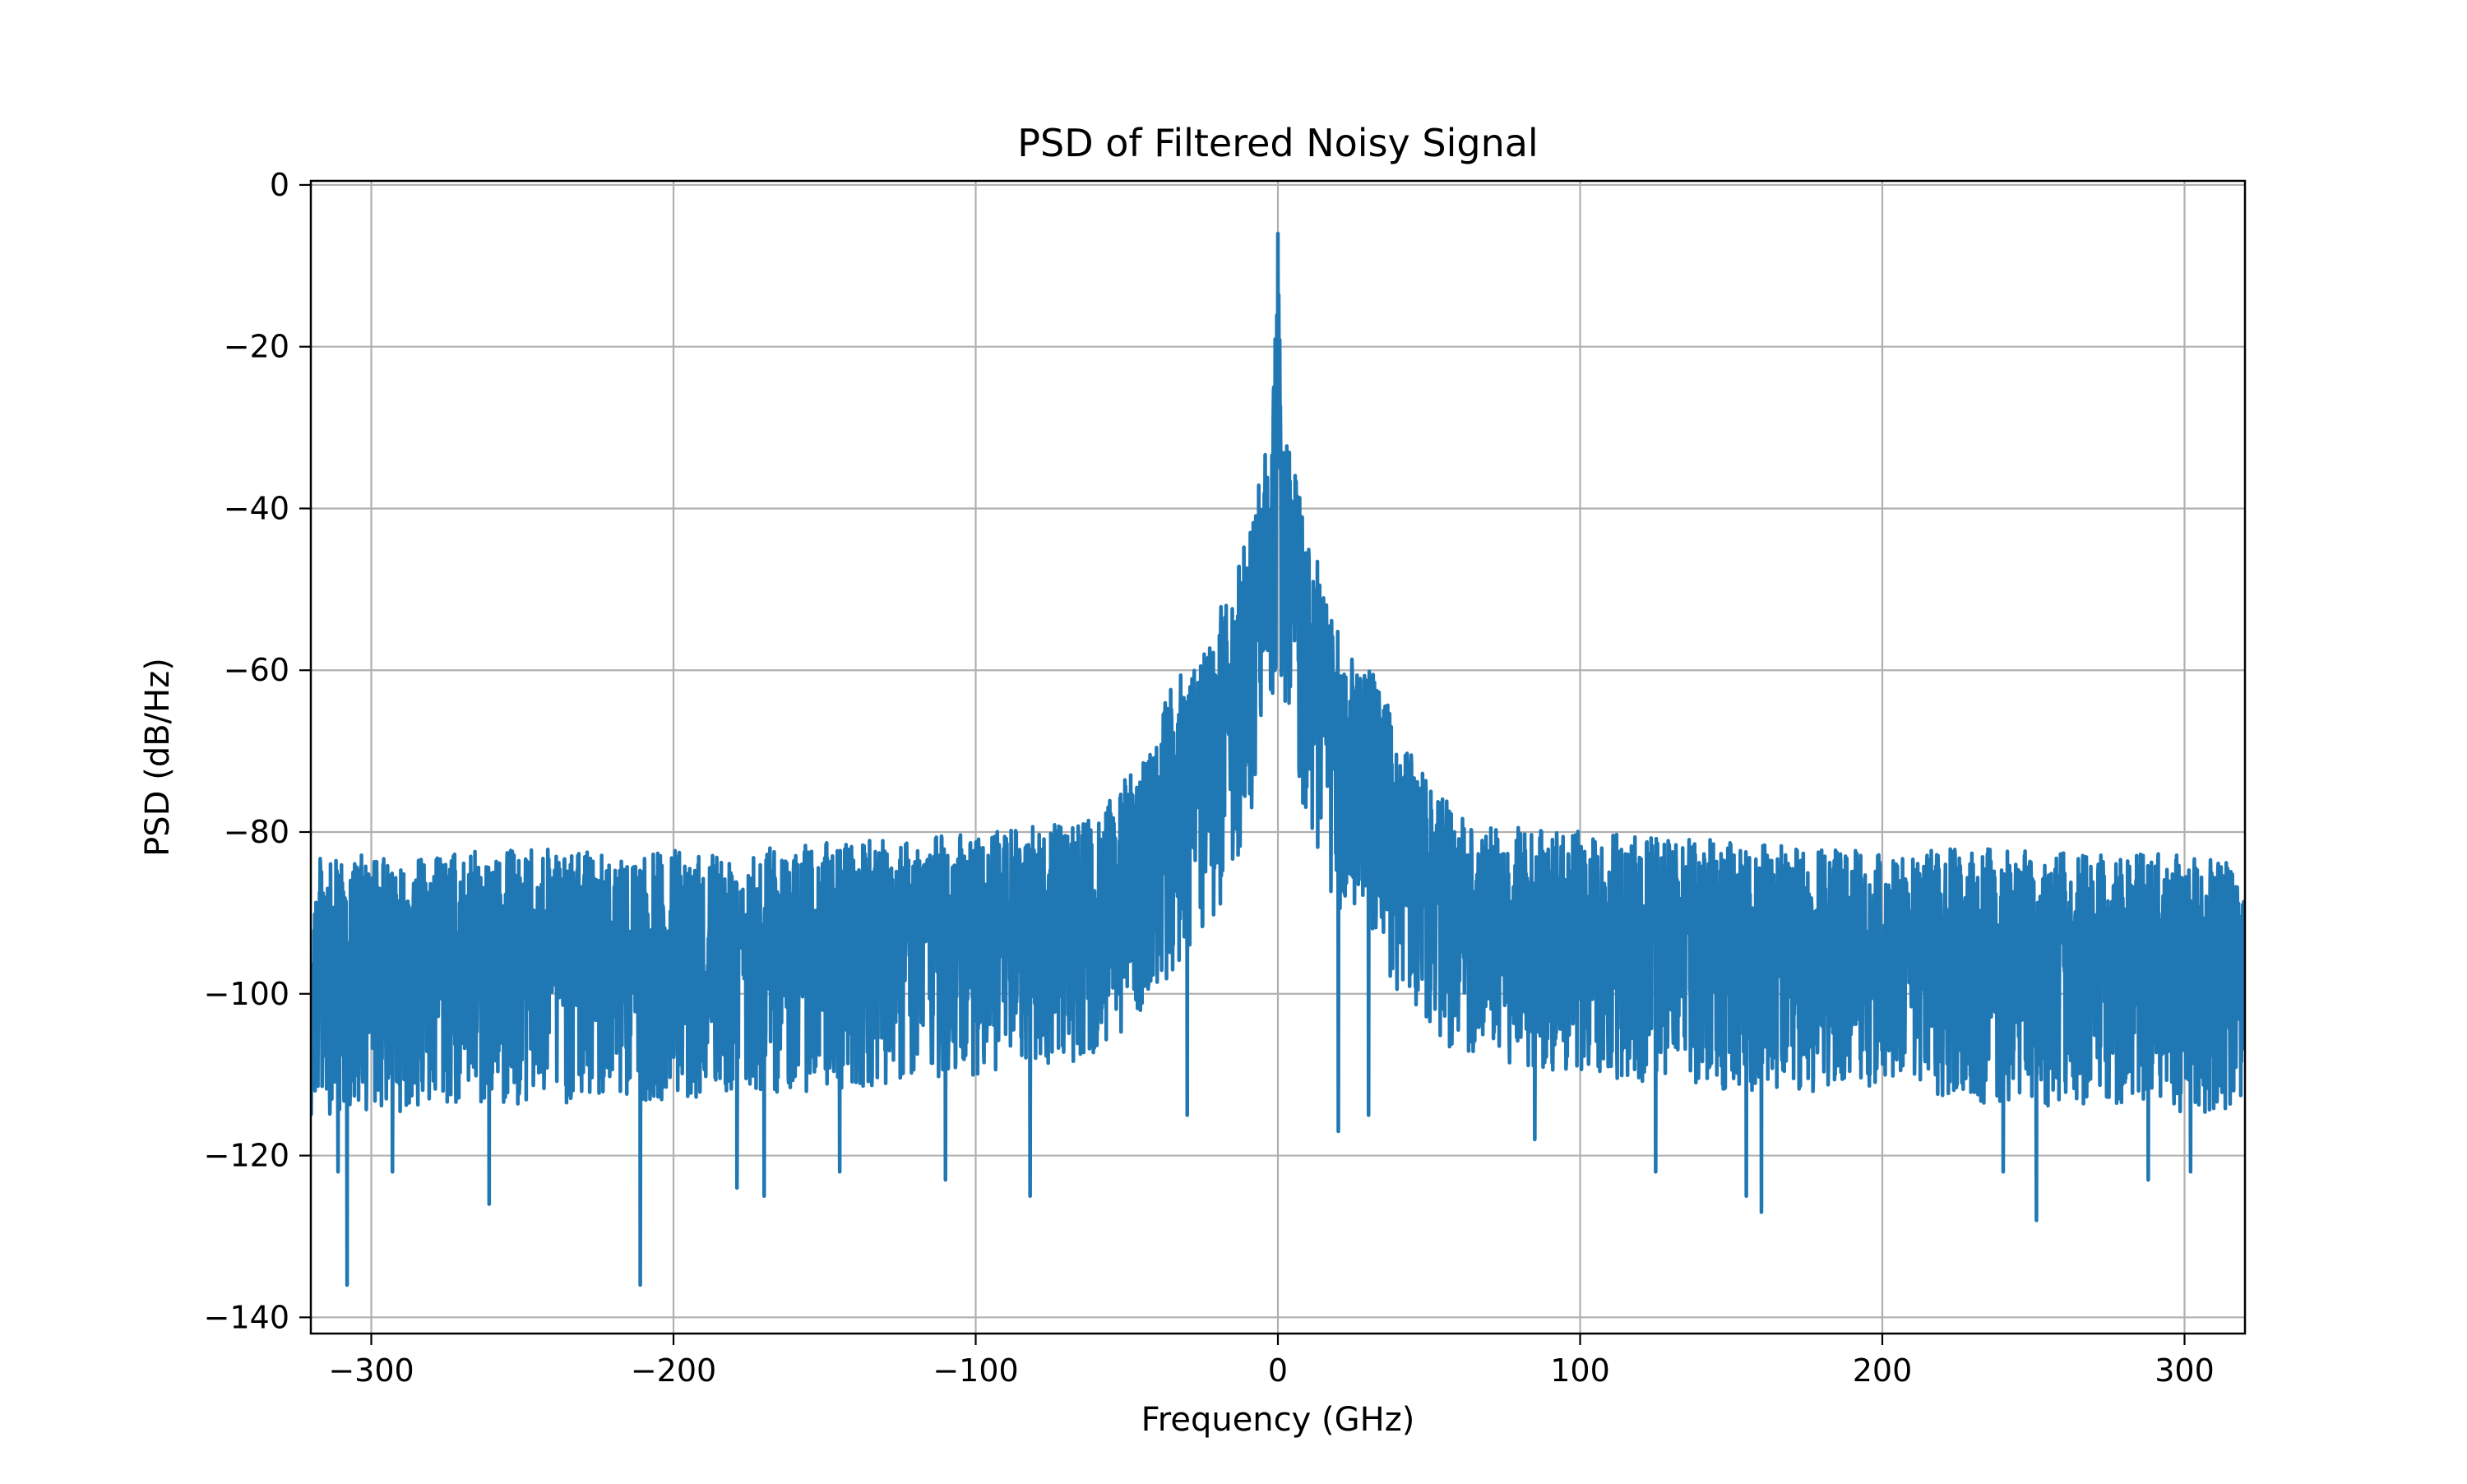 The width and height of the screenshot is (2467, 1484). I want to click on x-tick-label: −100, so click(976, 1371).